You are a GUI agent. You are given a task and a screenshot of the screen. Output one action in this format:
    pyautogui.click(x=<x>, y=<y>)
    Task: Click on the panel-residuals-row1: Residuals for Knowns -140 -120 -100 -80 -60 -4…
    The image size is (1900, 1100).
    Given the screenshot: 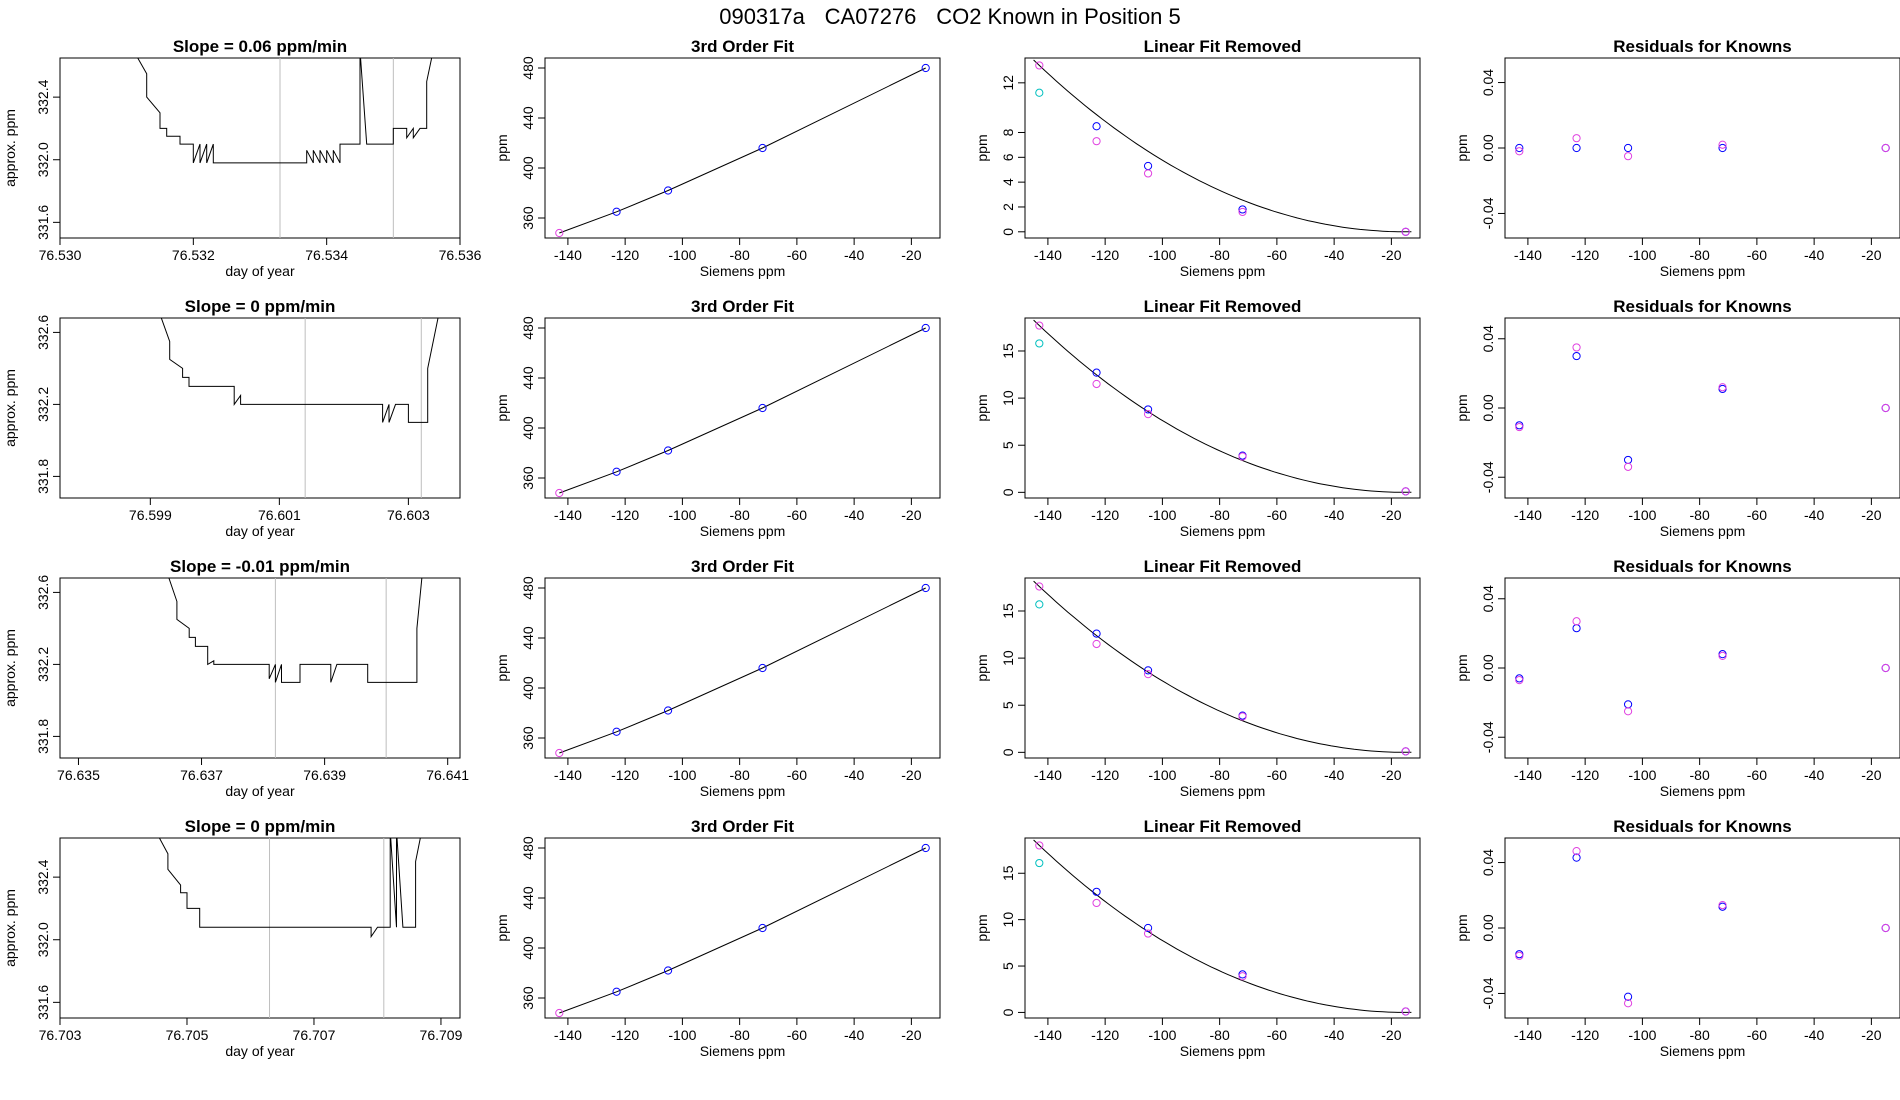 What is the action you would take?
    pyautogui.click(x=1677, y=158)
    